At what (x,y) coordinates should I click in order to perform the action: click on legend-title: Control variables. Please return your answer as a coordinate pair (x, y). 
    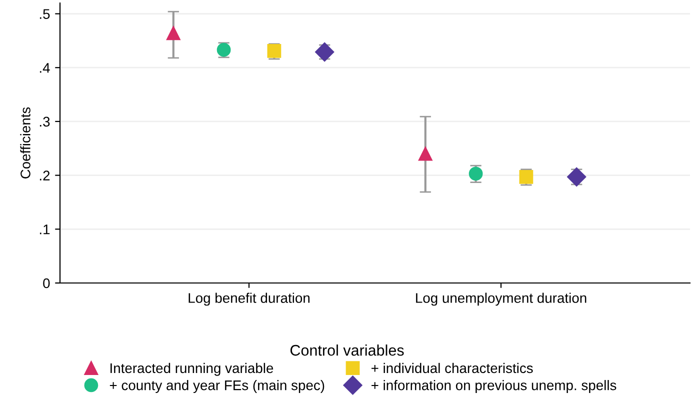
    Looking at the image, I should click on (347, 350).